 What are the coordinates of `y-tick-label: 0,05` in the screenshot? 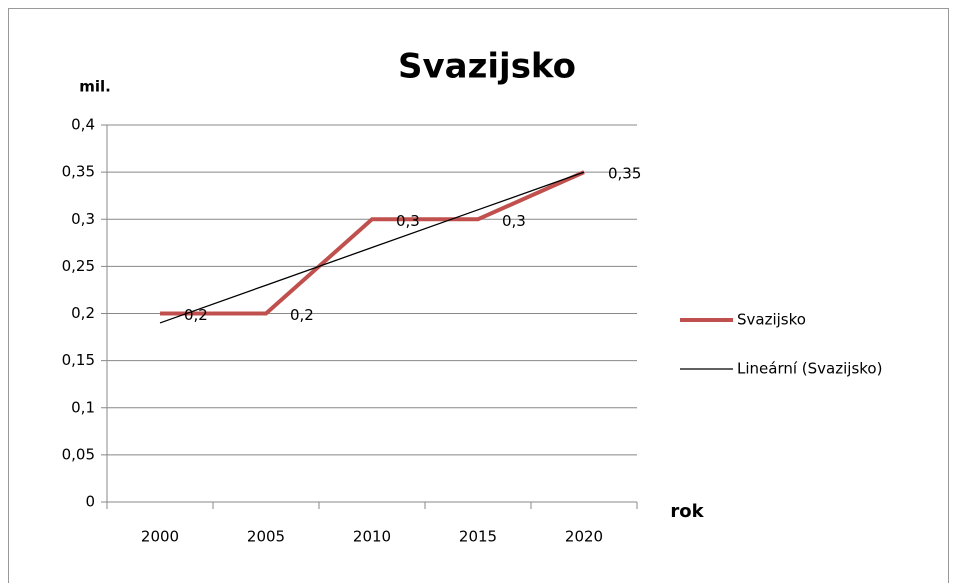 It's located at (78, 454).